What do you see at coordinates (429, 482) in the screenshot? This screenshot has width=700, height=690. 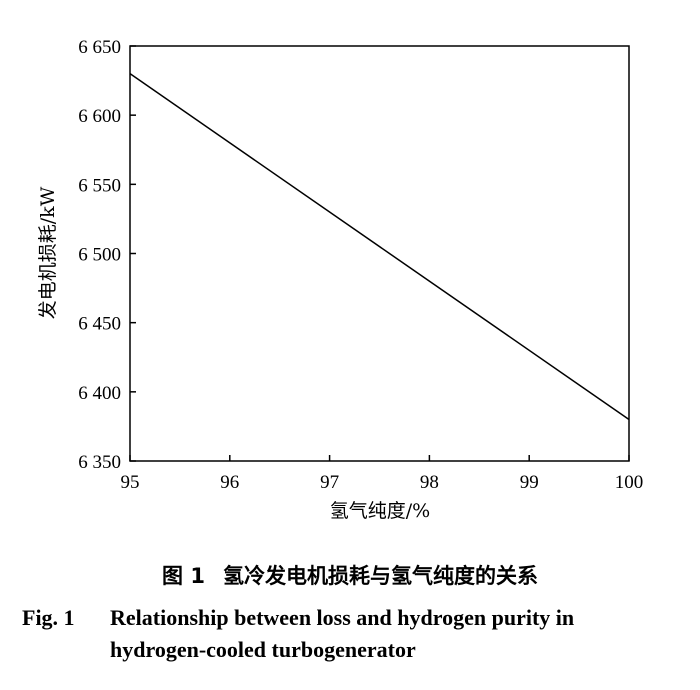 I see `x-tick-label: 98` at bounding box center [429, 482].